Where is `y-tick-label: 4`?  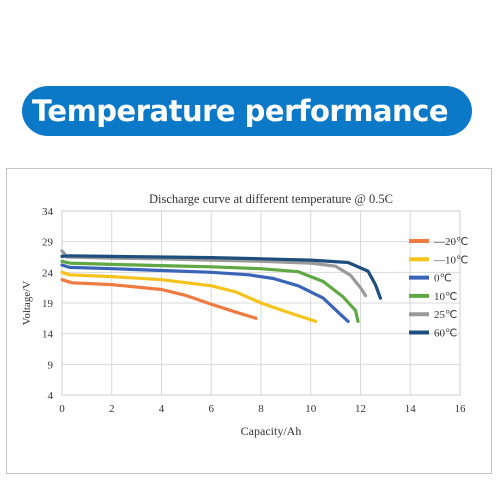 y-tick-label: 4 is located at coordinates (51, 396).